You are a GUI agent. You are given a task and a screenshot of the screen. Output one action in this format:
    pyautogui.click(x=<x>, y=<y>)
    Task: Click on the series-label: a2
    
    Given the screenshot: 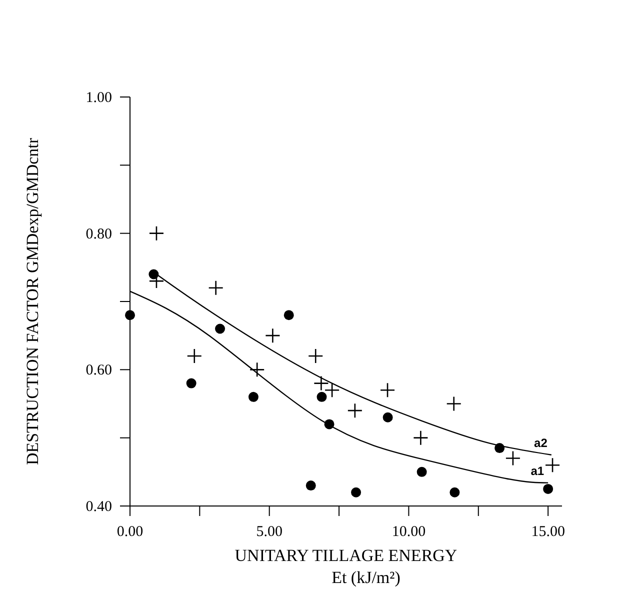 What is the action you would take?
    pyautogui.click(x=541, y=443)
    